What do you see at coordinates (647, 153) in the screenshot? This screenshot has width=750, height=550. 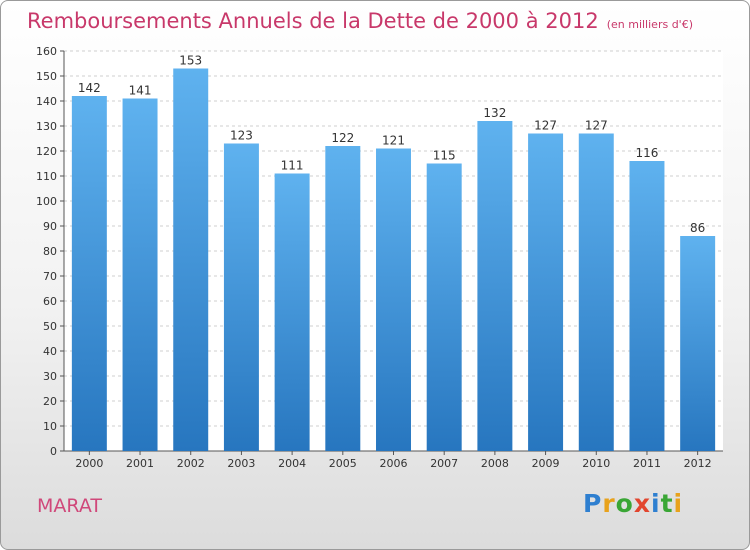 I see `value-label-2011: 116` at bounding box center [647, 153].